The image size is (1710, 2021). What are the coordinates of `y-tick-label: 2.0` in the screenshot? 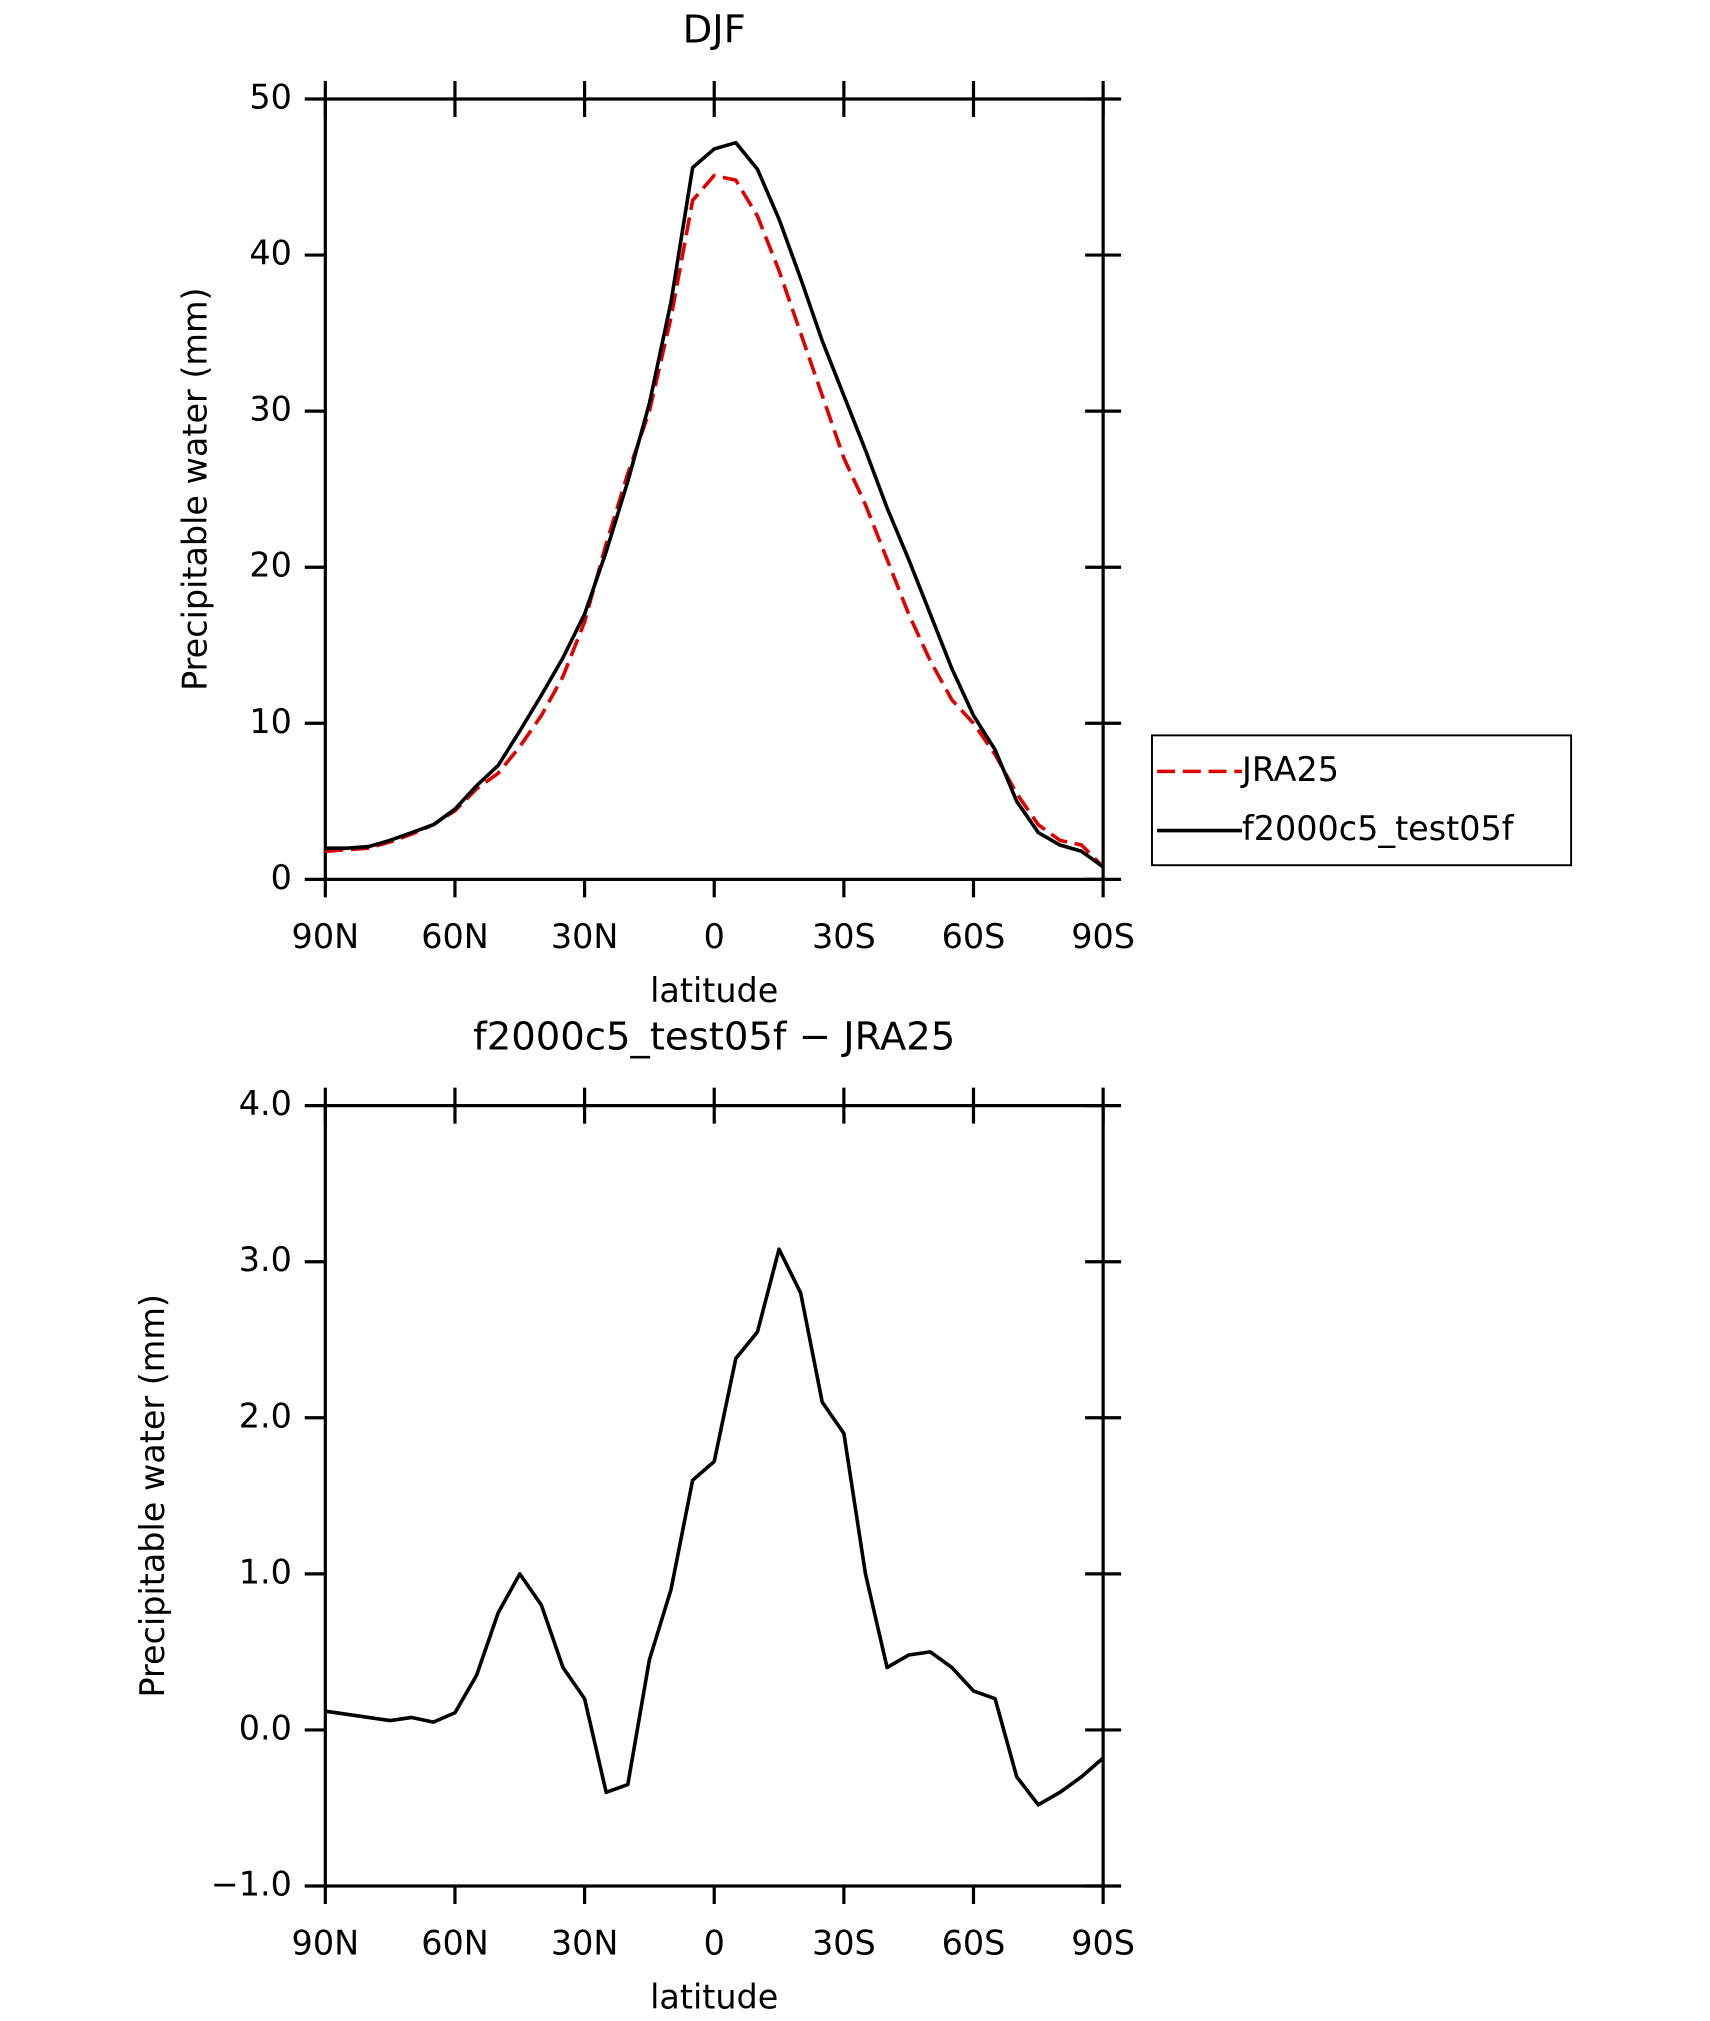 It's located at (265, 1415).